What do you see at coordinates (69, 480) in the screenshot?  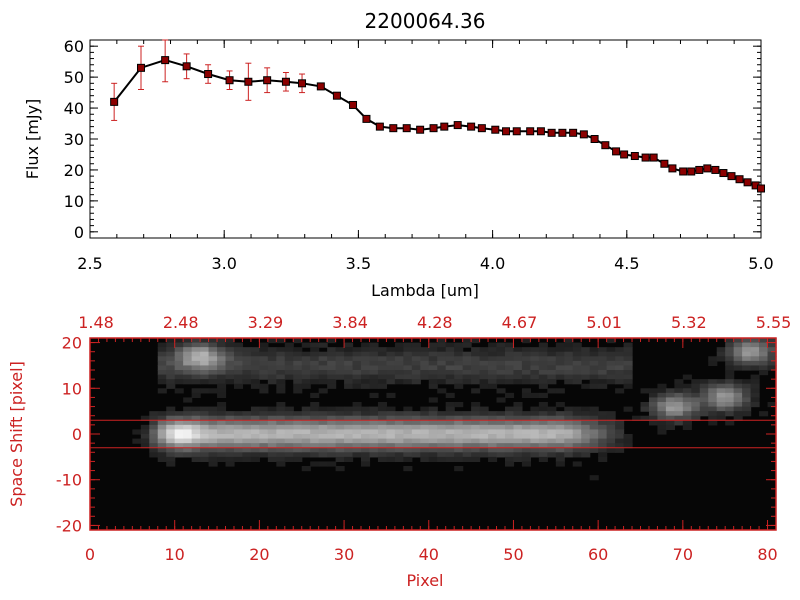 I see `image-y-tick-label: -10` at bounding box center [69, 480].